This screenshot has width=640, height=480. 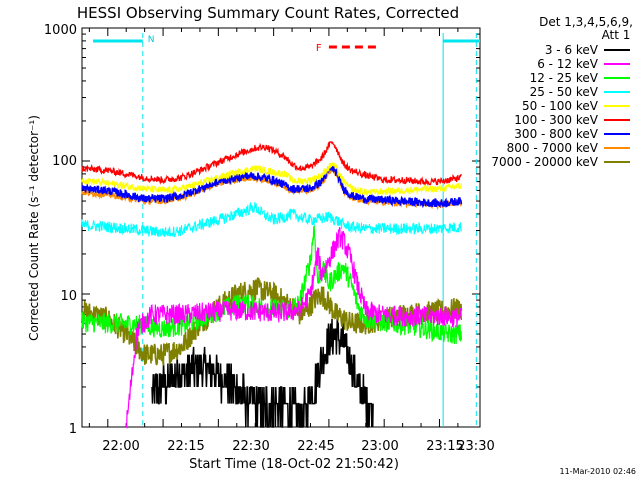 What do you see at coordinates (556, 120) in the screenshot?
I see `legend-label-100-300-kevkev: 100 - 300 keV` at bounding box center [556, 120].